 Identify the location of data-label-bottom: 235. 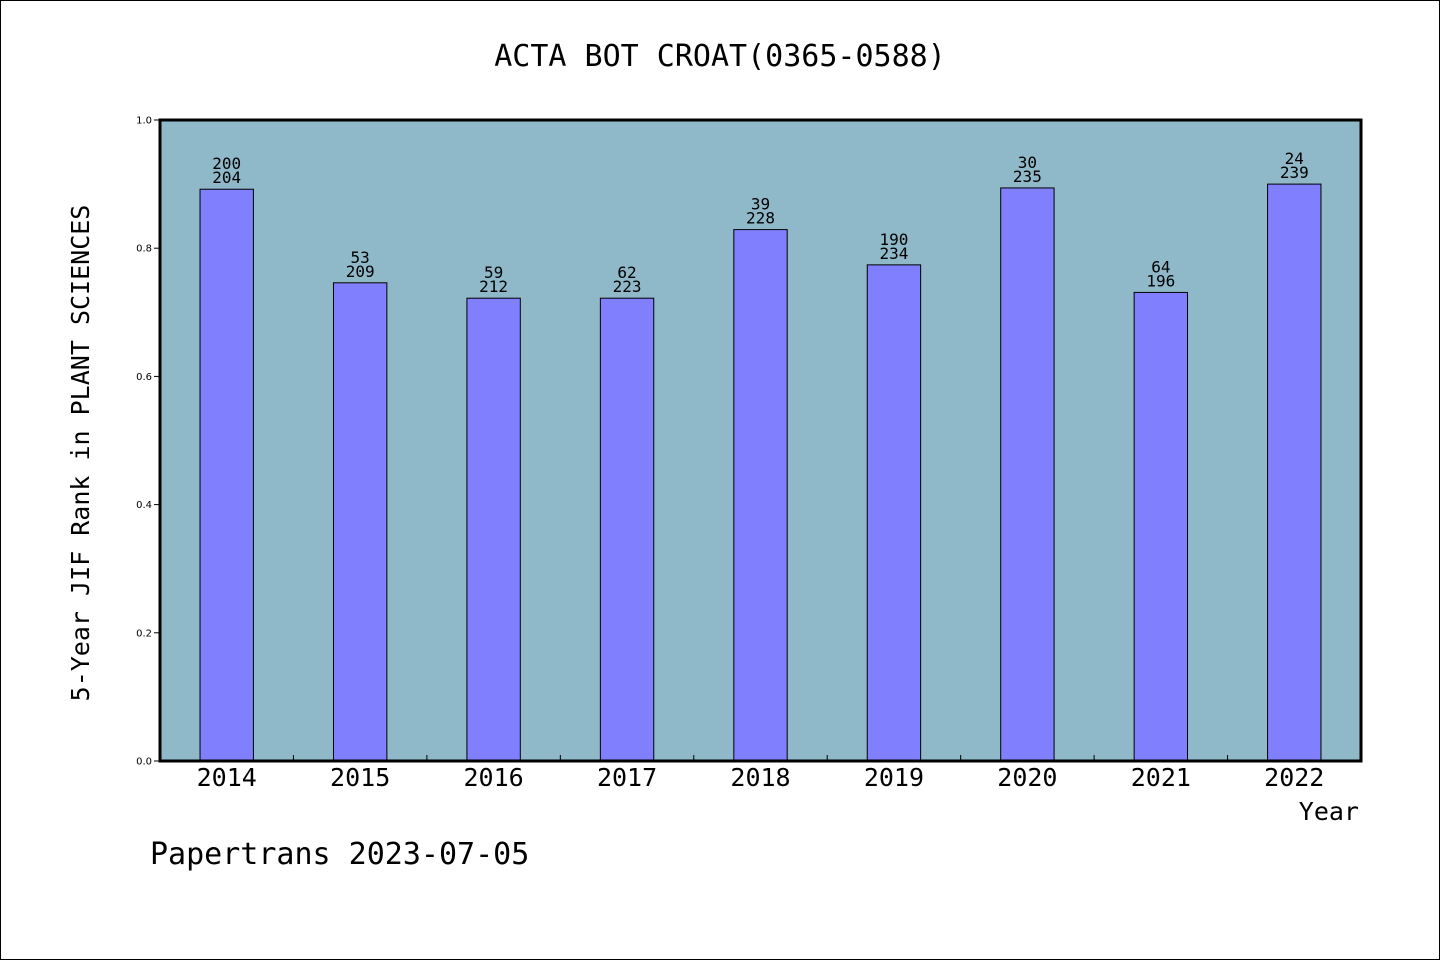
(1027, 176).